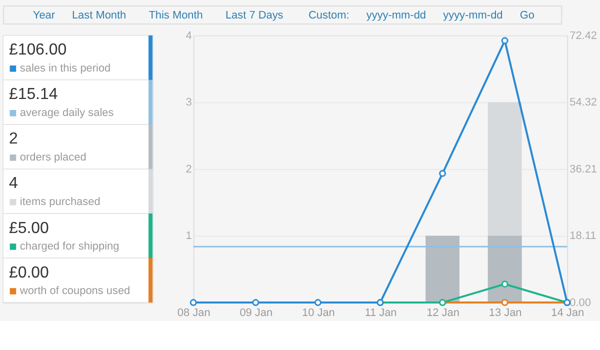  I want to click on x-tick-label: 10 Jan, so click(318, 312).